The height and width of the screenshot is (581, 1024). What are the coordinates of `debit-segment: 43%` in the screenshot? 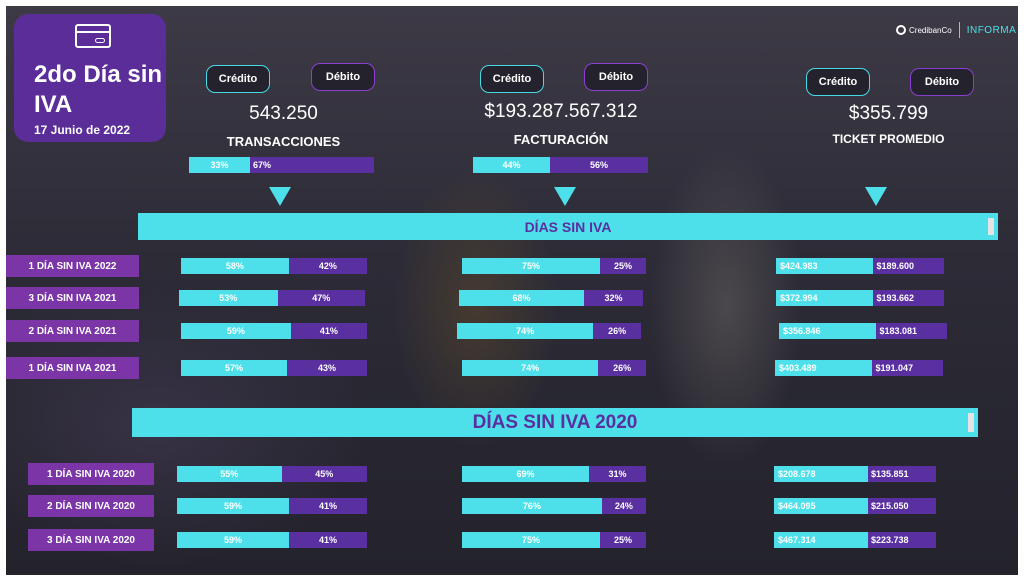 It's located at (327, 368).